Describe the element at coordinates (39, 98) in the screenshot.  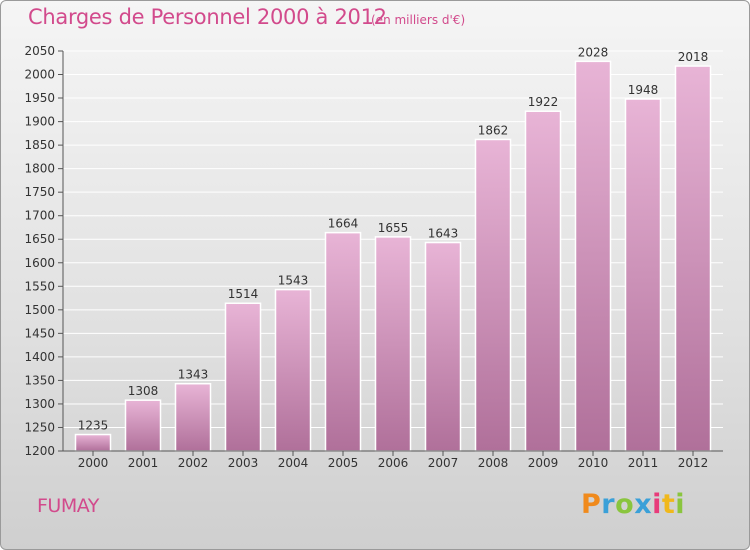
I see `y-tick-label: 1950` at that location.